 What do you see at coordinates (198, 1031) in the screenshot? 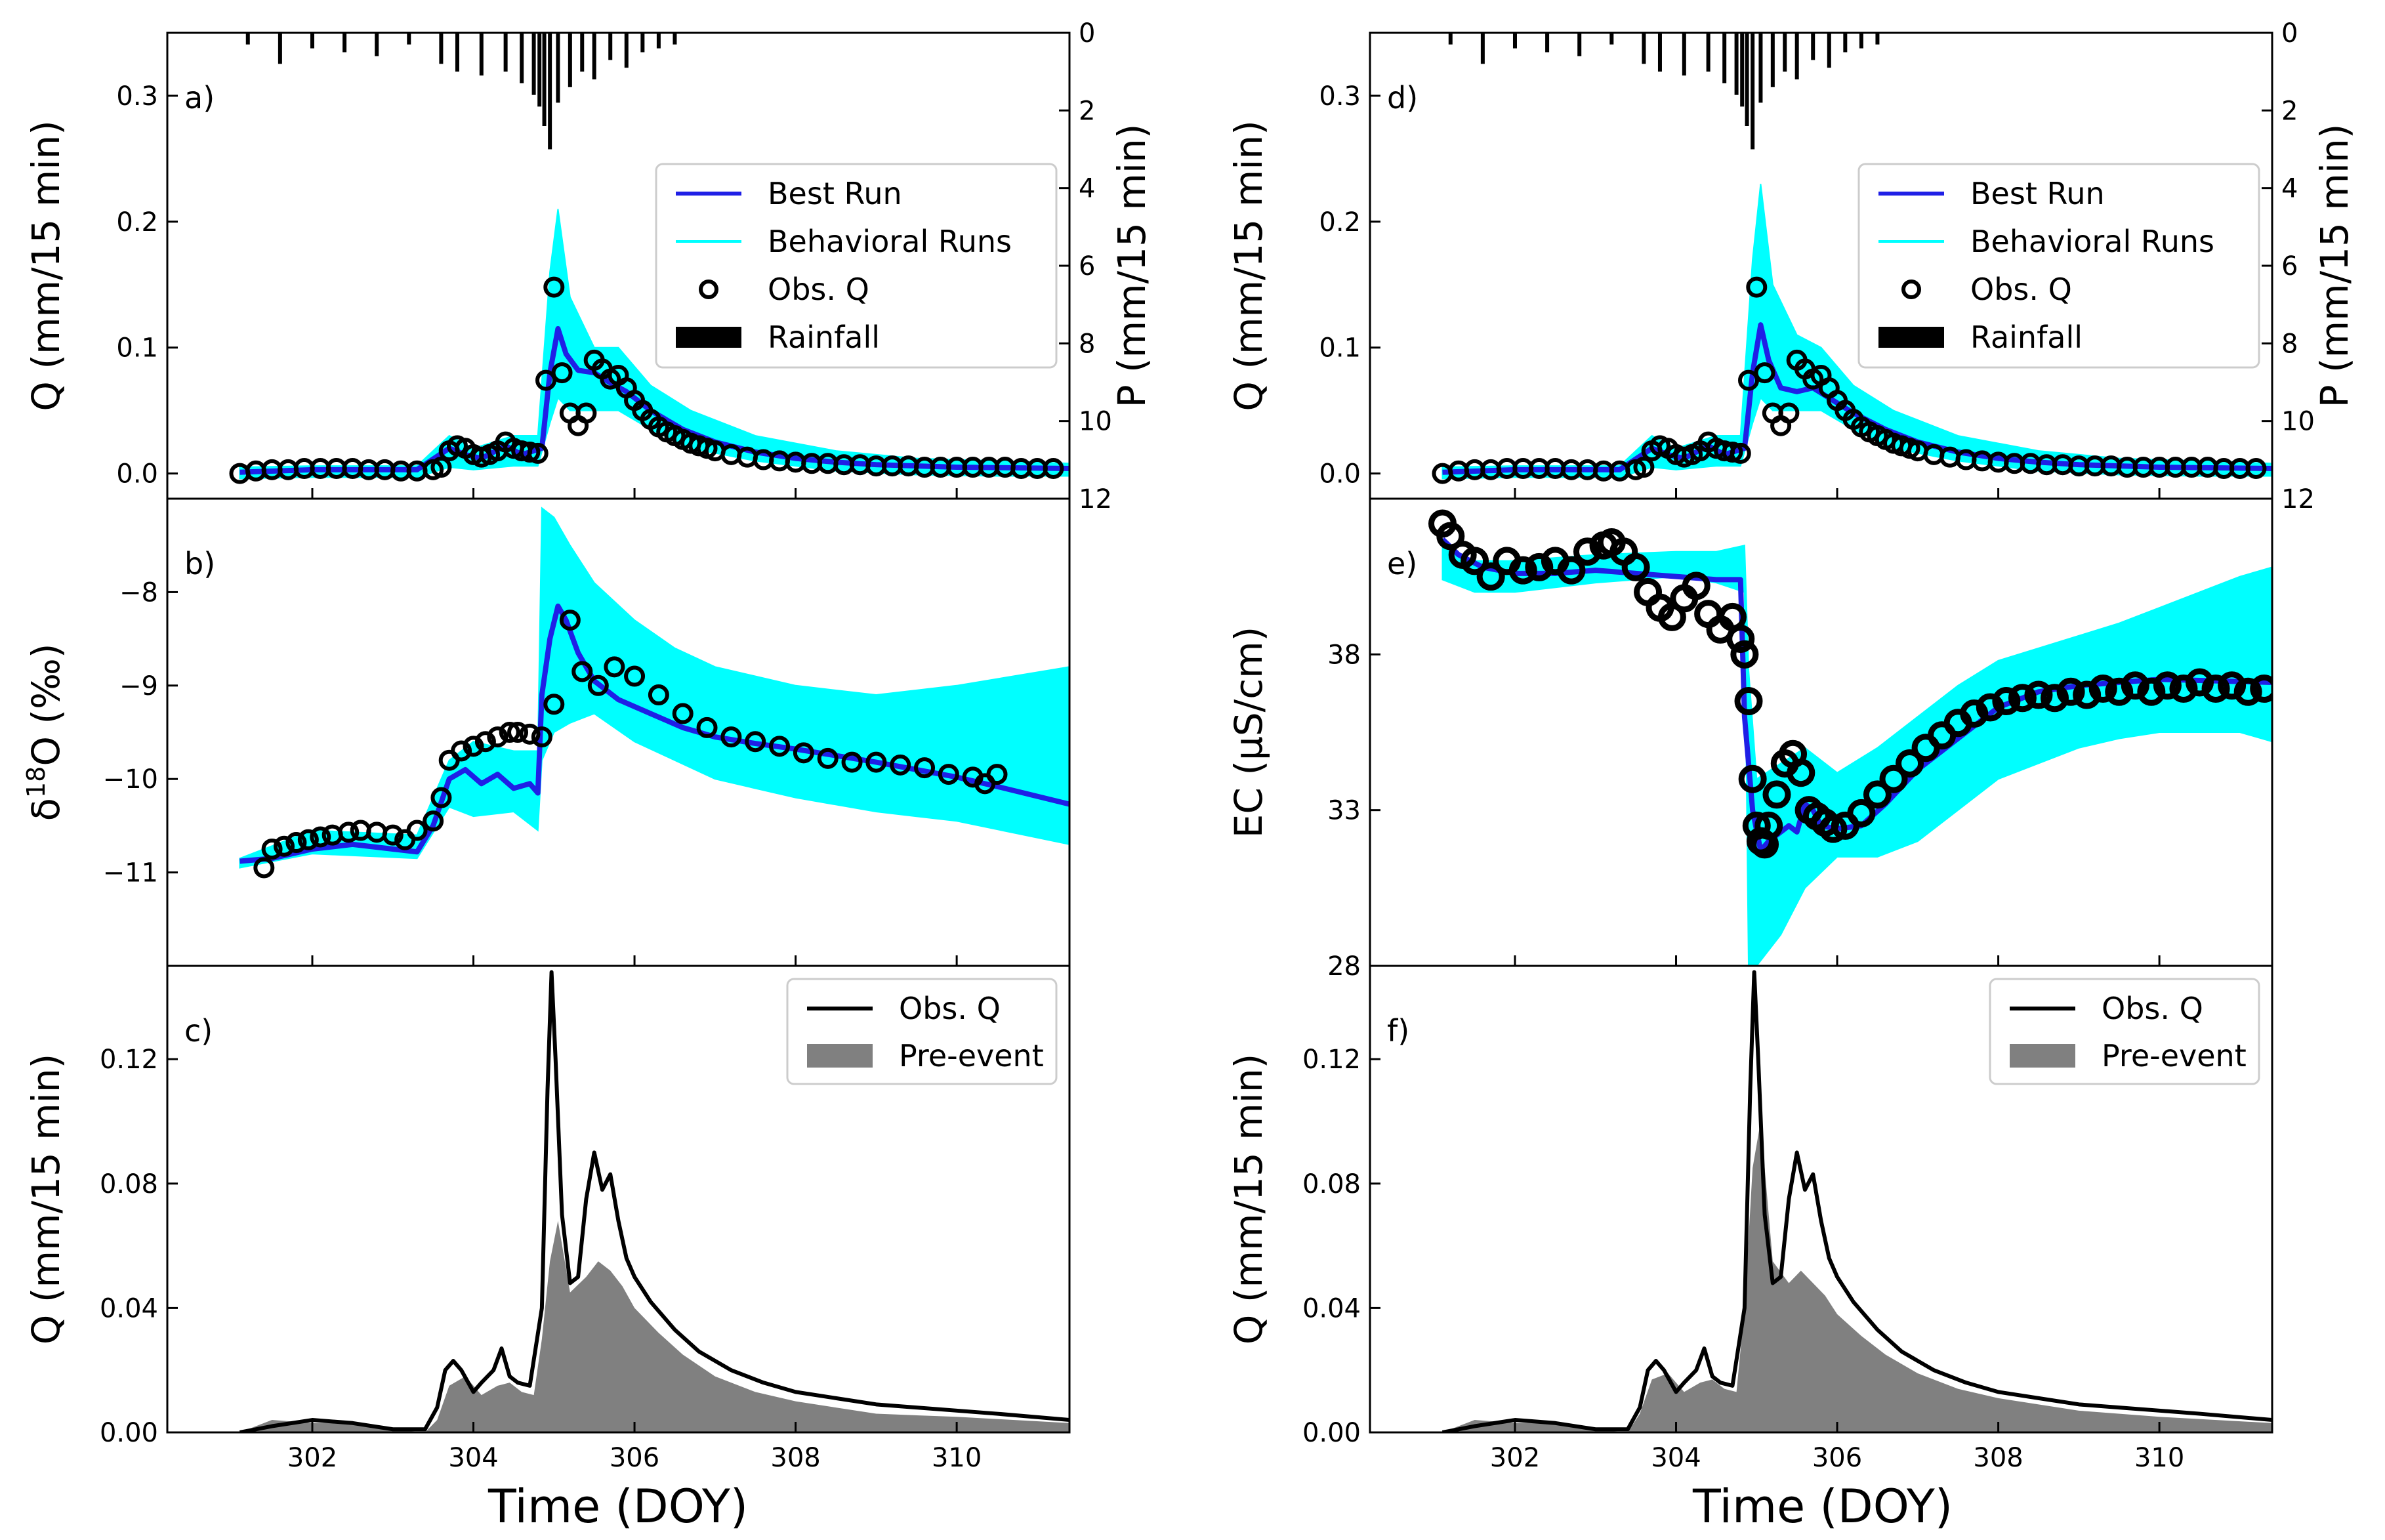
I see `panel-label-c: c)` at bounding box center [198, 1031].